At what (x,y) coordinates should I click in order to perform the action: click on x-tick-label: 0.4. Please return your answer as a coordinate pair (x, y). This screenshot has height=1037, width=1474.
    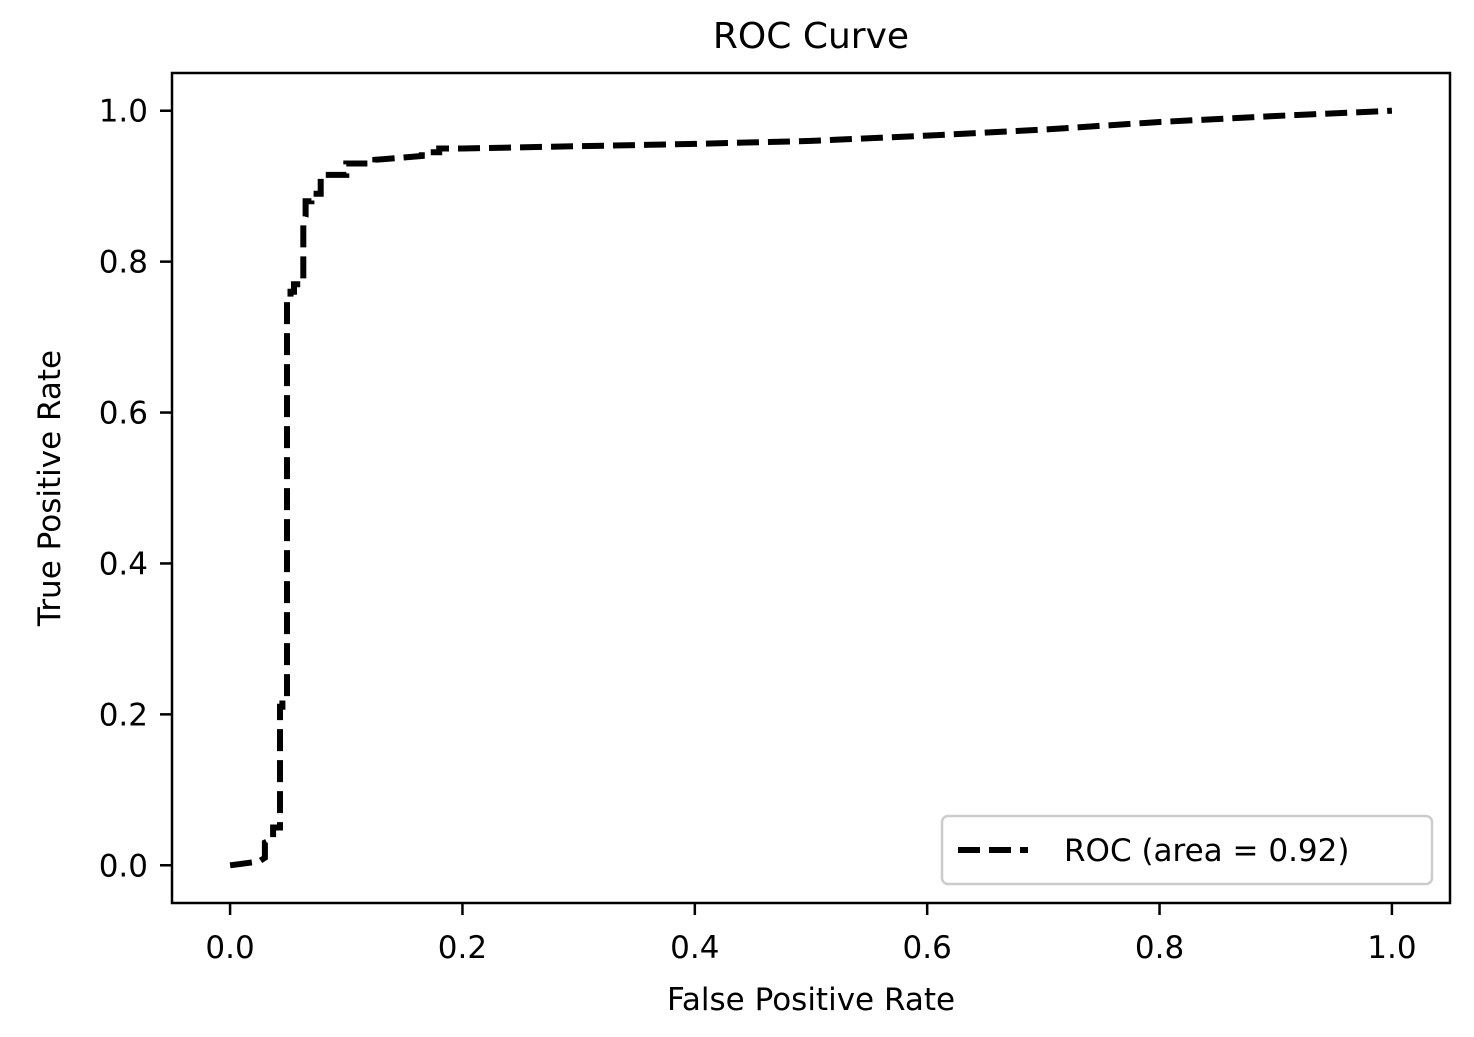
    Looking at the image, I should click on (694, 948).